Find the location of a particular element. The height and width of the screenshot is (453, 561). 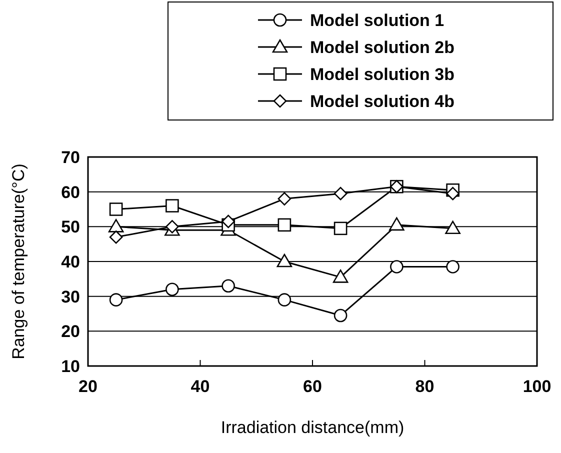

x-tick-label: 40 is located at coordinates (200, 386).